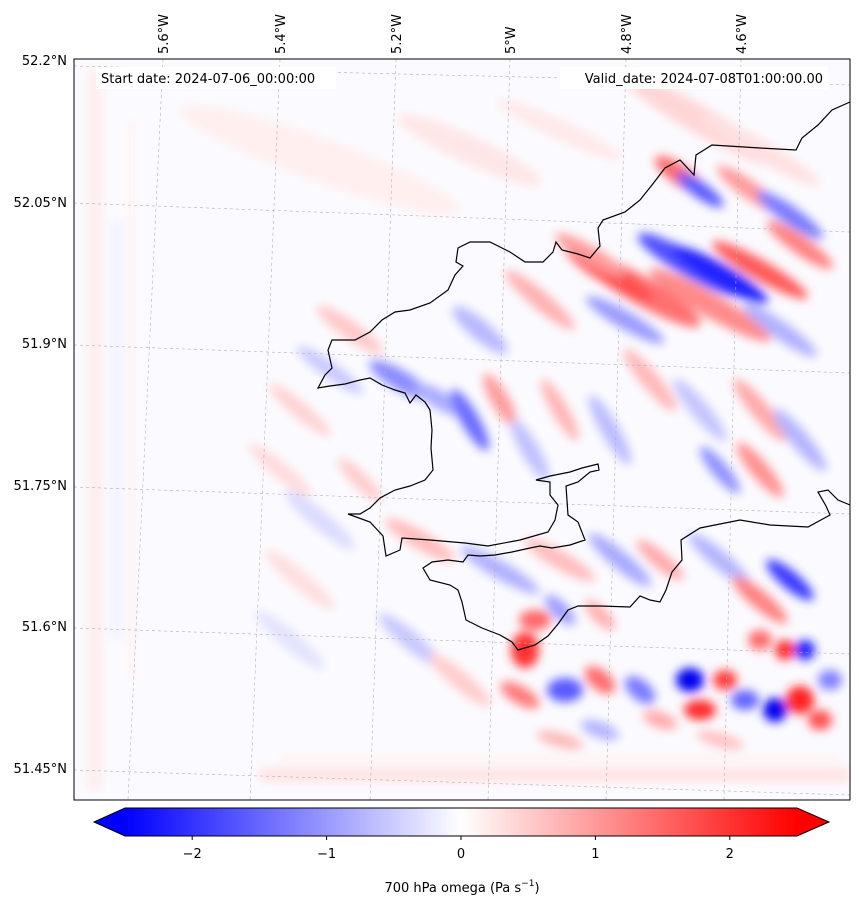  I want to click on longitude-labels: 5.6°W 5.4°W 5.2°W 5°W 4.8°W 4.6°W, so click(453, 34).